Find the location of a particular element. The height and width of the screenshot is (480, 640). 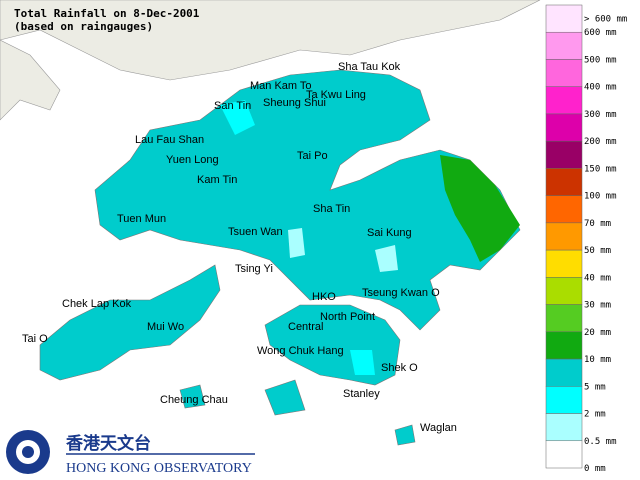

legend-label: 0.5 mm is located at coordinates (600, 442).